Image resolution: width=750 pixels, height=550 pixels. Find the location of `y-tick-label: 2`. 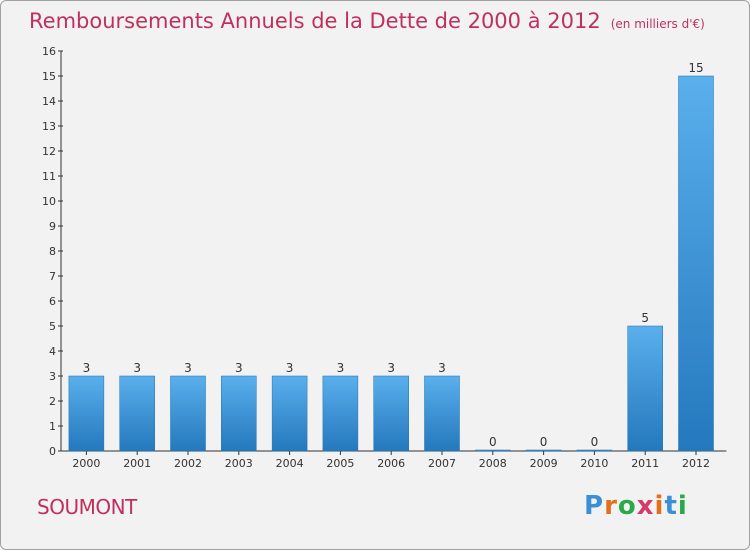

y-tick-label: 2 is located at coordinates (52, 401).